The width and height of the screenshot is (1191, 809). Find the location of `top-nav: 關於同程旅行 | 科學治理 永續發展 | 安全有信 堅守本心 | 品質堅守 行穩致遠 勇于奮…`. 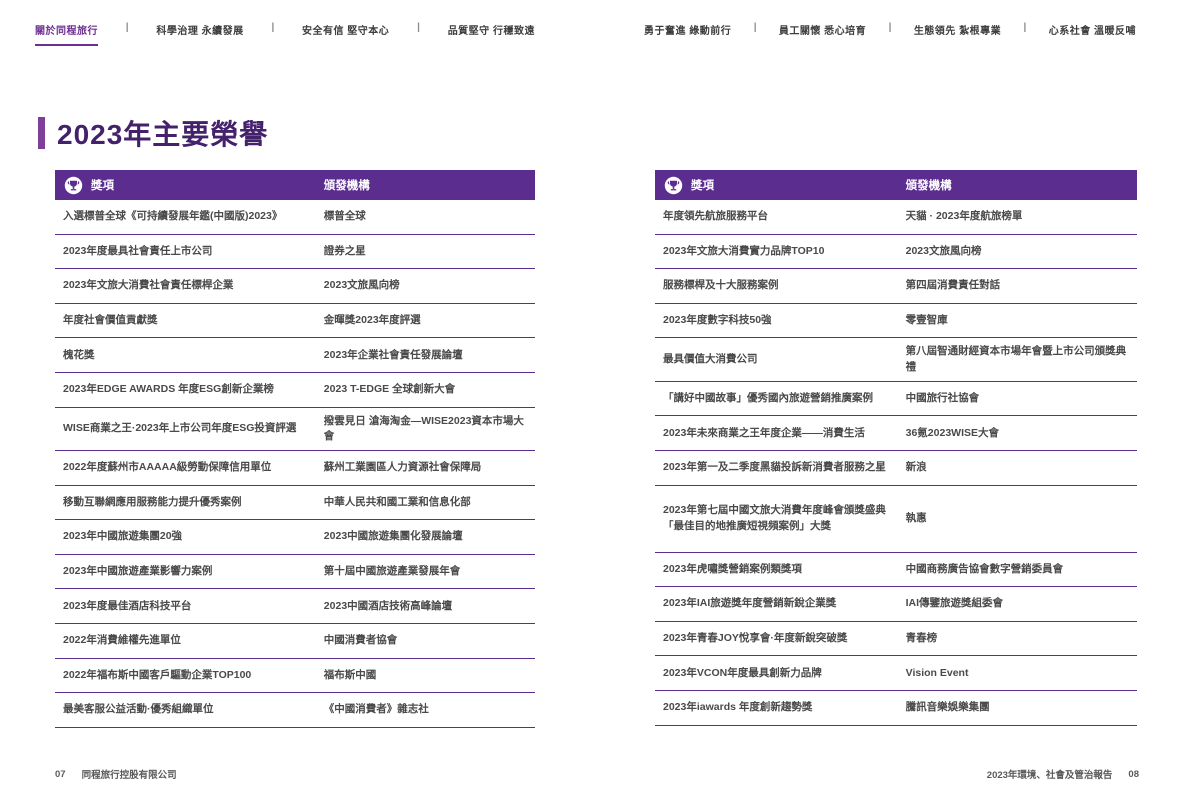

top-nav: 關於同程旅行 | 科學治理 永續發展 | 安全有信 堅守本心 | 品質堅守 行穩致遠 勇于奮… is located at coordinates (585, 34).